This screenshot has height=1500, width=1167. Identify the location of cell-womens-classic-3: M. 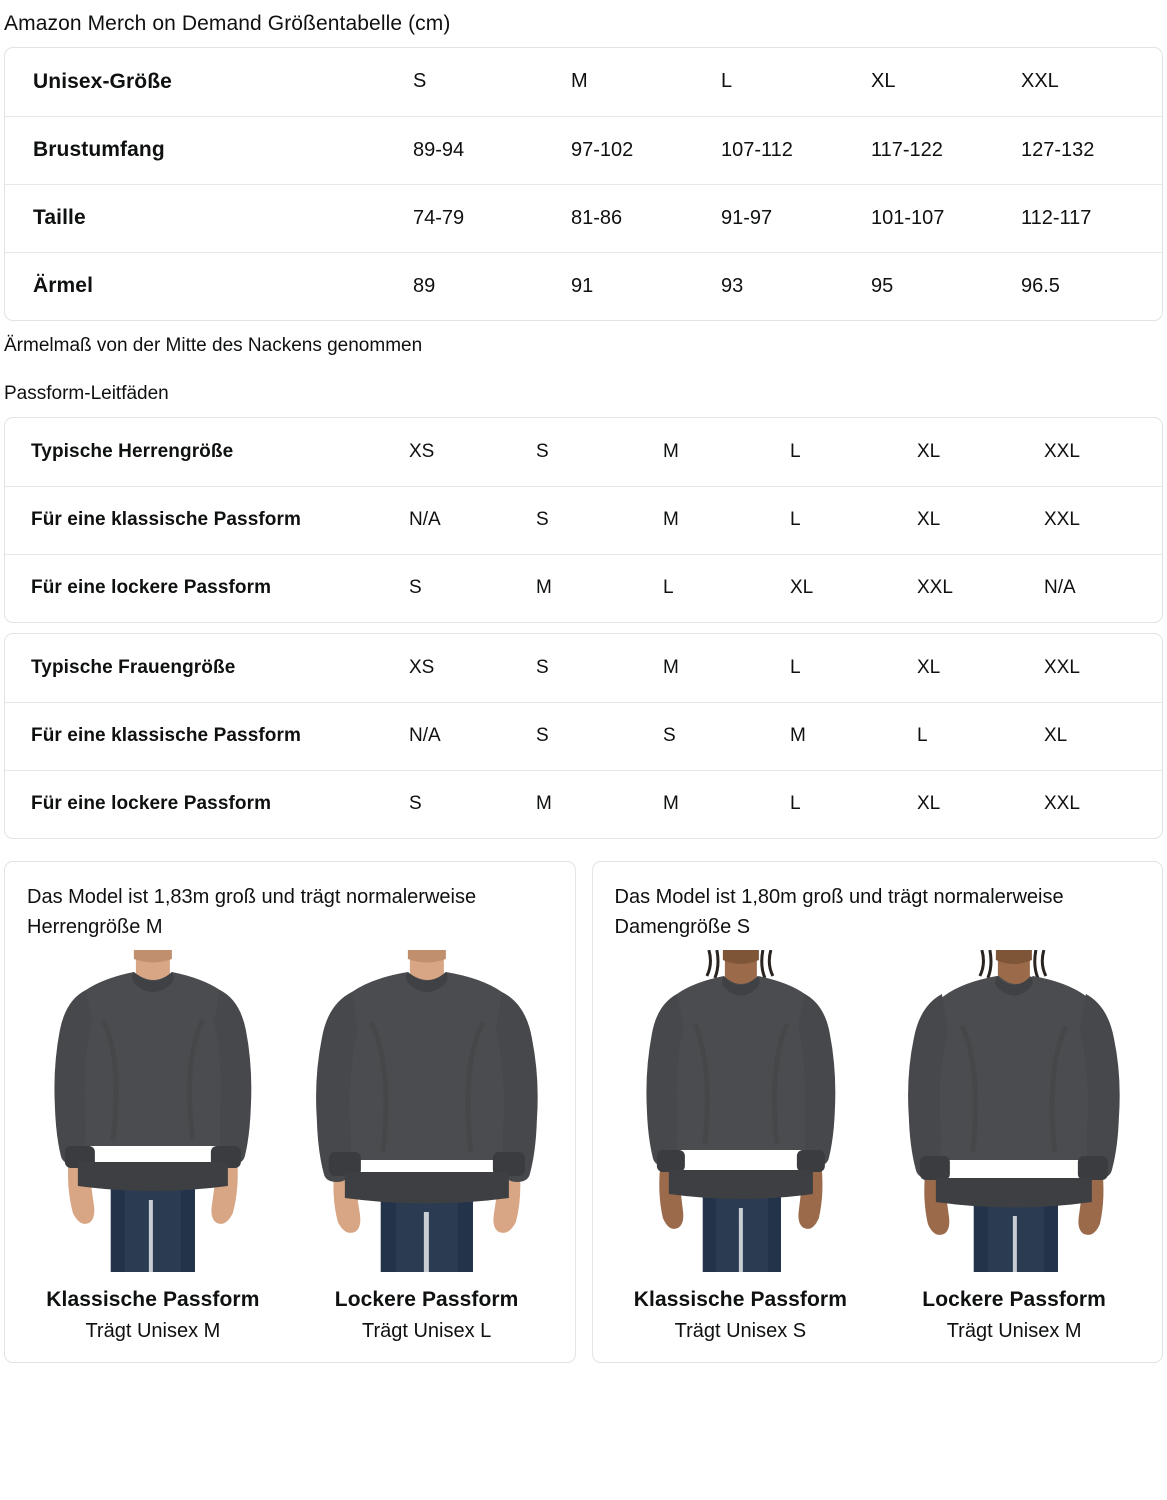
(853, 735).